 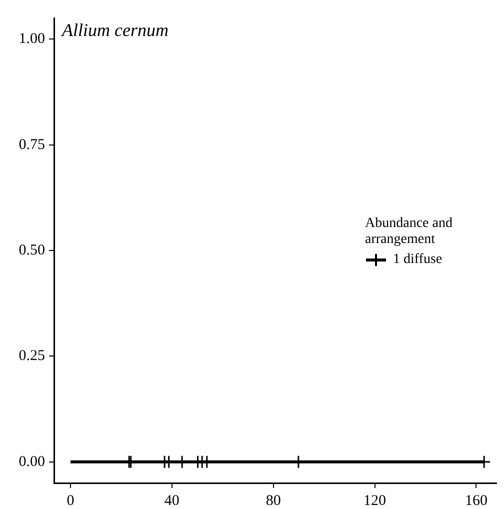 What do you see at coordinates (273, 500) in the screenshot?
I see `x-tick-label: 80` at bounding box center [273, 500].